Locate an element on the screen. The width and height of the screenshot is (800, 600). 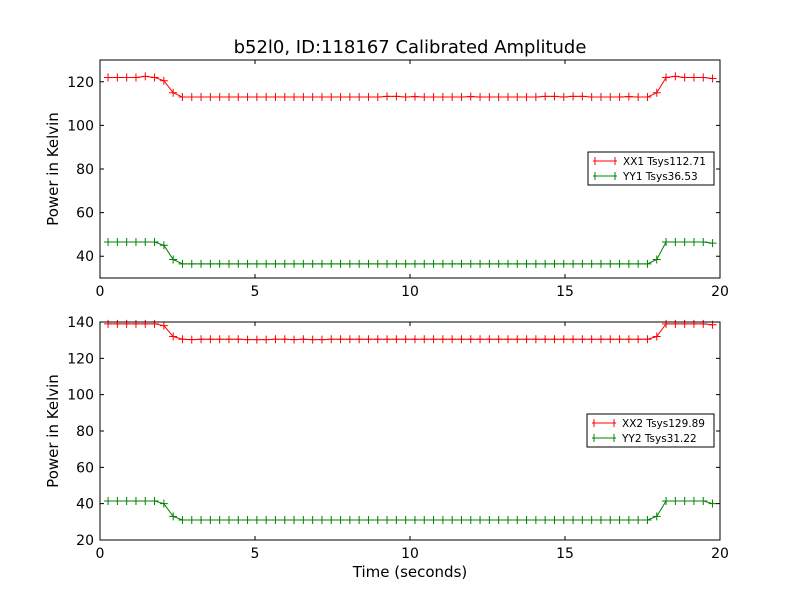
x-tick-label: 5 is located at coordinates (255, 292).